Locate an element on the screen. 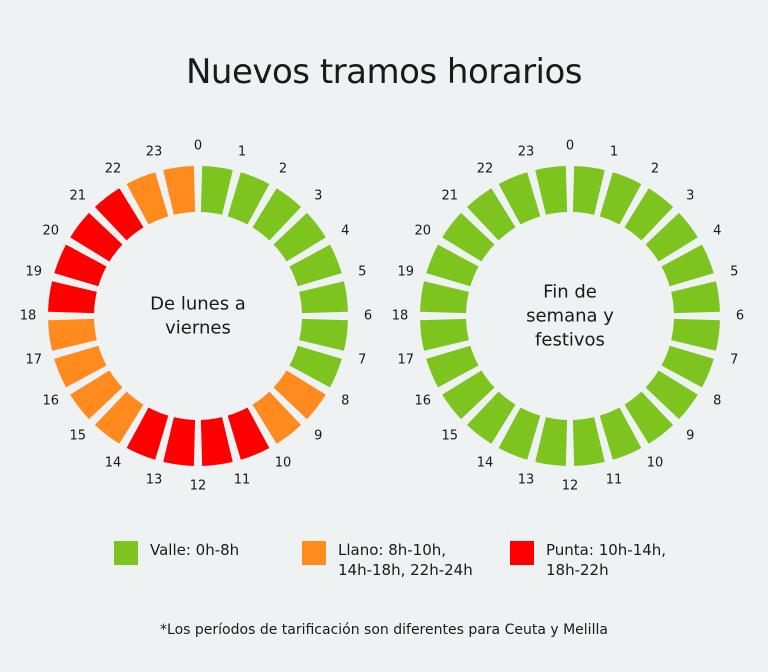 This screenshot has width=768, height=672. wheel-center-label: Fin de is located at coordinates (570, 292).